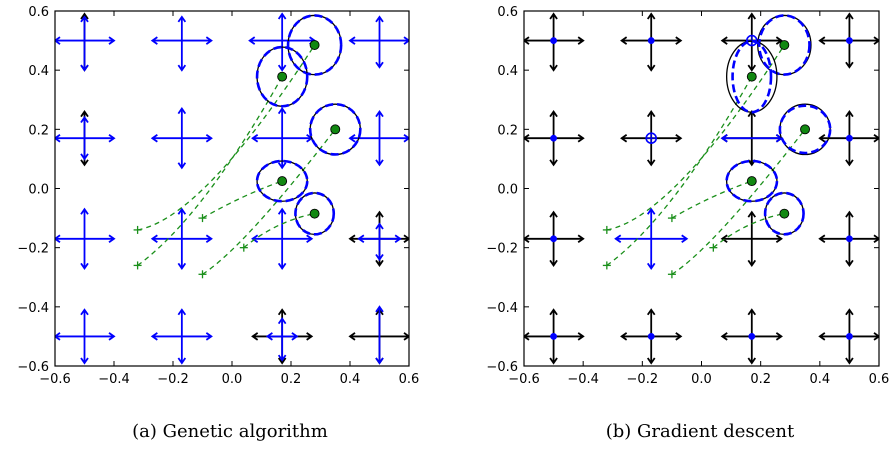 This screenshot has width=896, height=472. Describe the element at coordinates (502, 308) in the screenshot. I see `y-tick-label: −0.4` at that location.